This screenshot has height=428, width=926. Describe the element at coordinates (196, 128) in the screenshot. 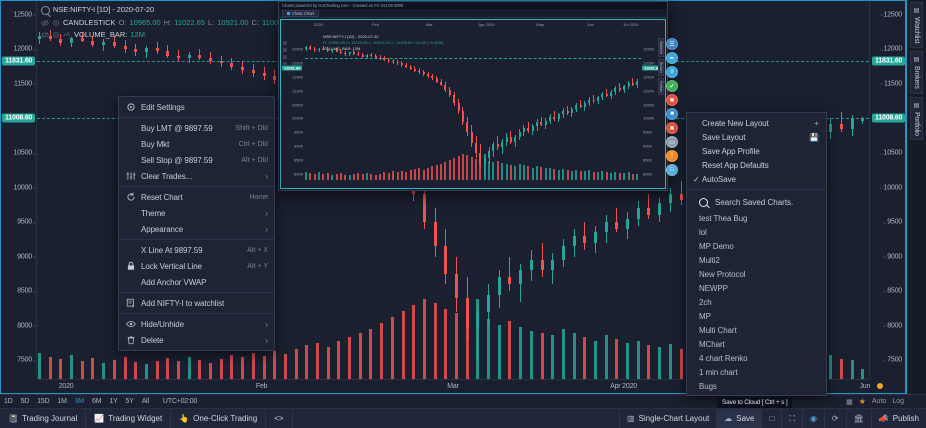

I see `context-menu-item: Buy LMT @ 9897.59 Shift + Dbl` at that location.